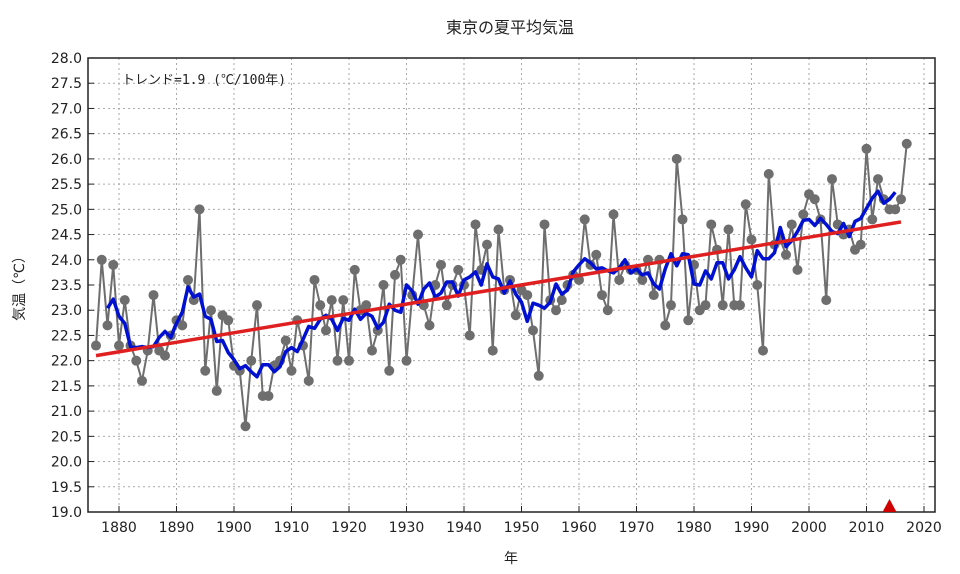 This screenshot has height=574, width=960. Describe the element at coordinates (20, 285) in the screenshot. I see `y-axis-label: 気温（℃）` at that location.